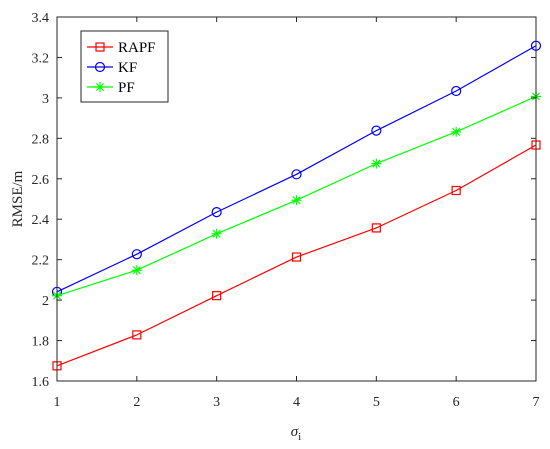 The image size is (550, 449). Describe the element at coordinates (57, 402) in the screenshot. I see `x-tick-label-1: 1` at that location.